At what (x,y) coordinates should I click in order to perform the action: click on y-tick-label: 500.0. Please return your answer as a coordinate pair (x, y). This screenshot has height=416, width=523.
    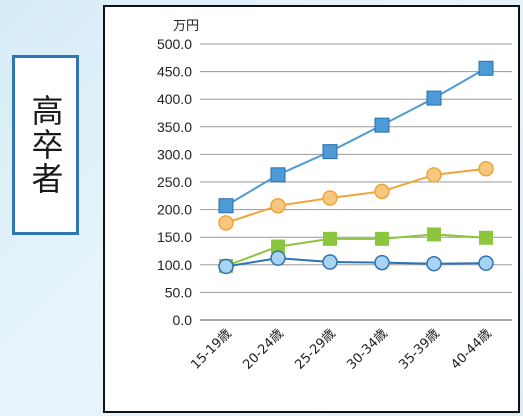
    Looking at the image, I should click on (174, 44).